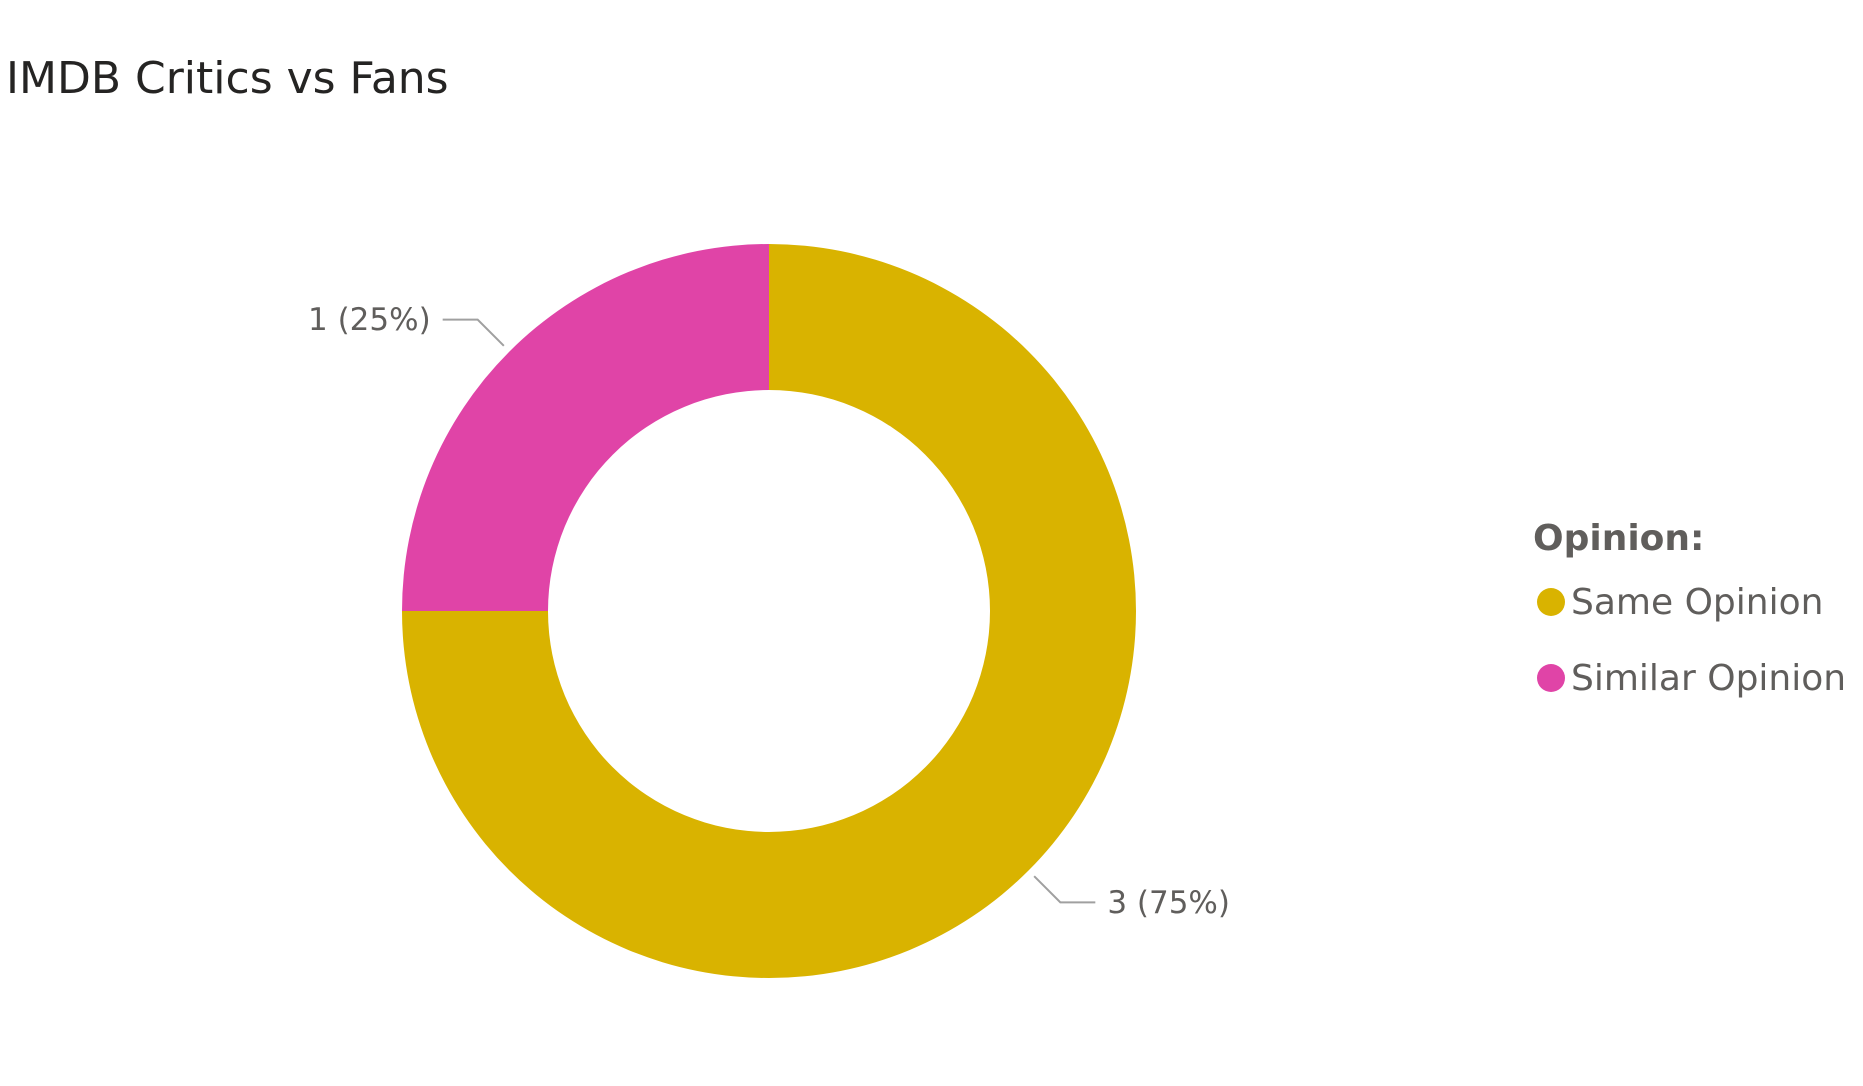 The image size is (1863, 1086). I want to click on legend-title: Opinion:, so click(1618, 538).